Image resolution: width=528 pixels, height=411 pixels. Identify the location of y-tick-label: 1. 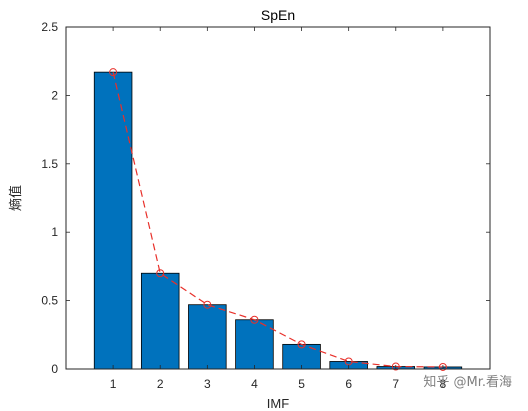
(54, 232).